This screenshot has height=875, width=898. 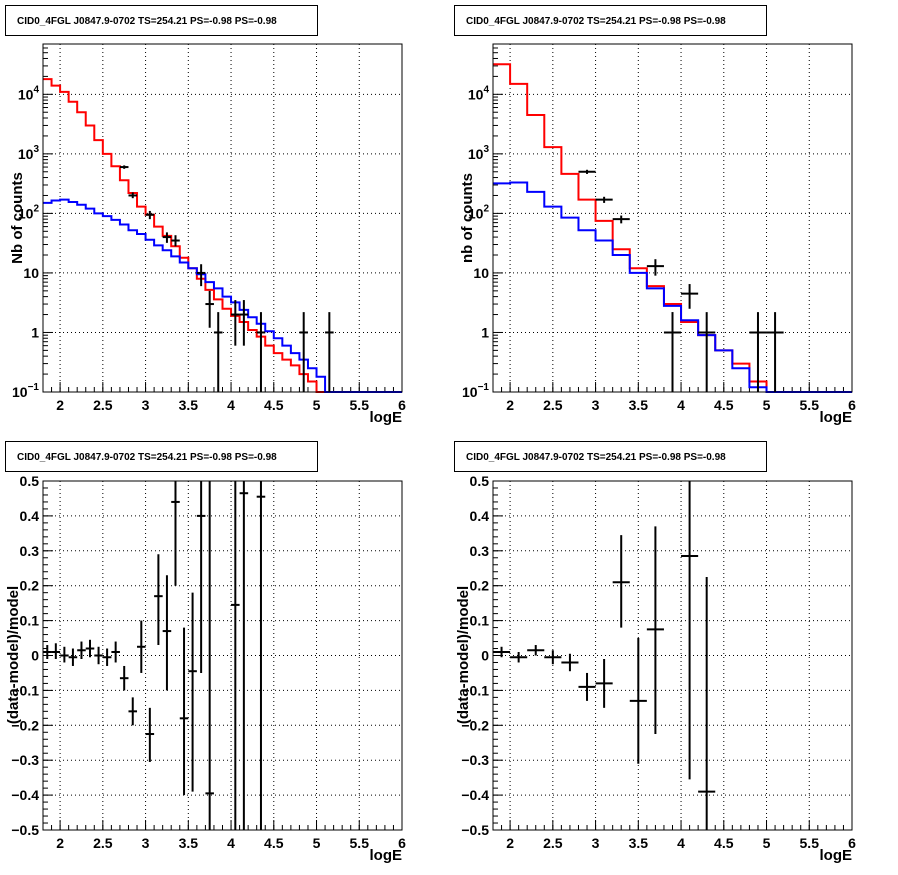 I want to click on y-tick-label: 1, so click(x=485, y=332).